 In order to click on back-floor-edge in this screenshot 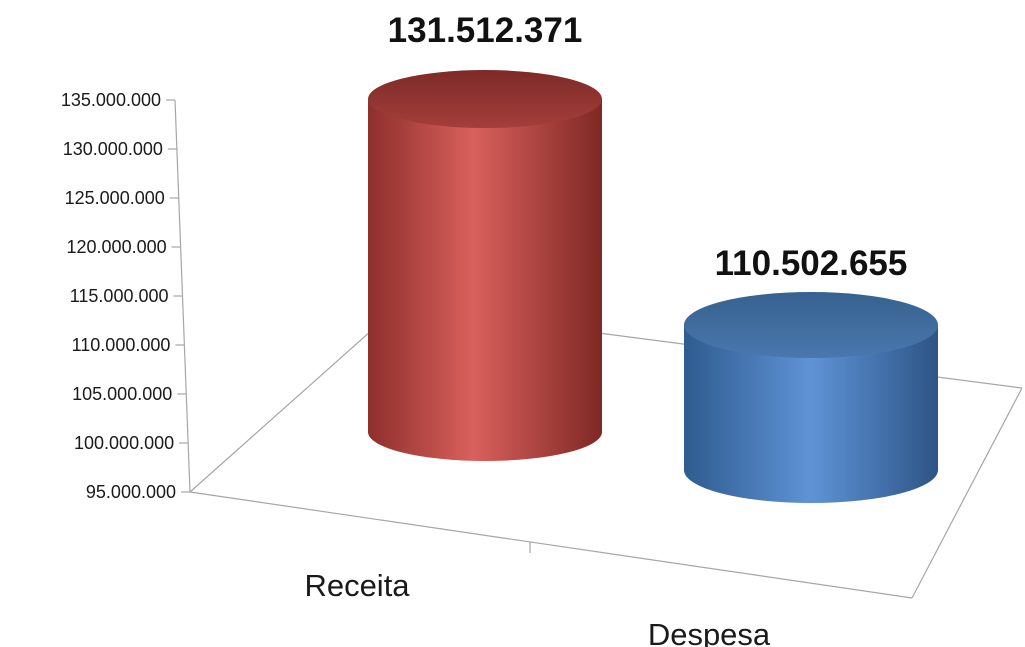, I will do `click(294, 399)`.